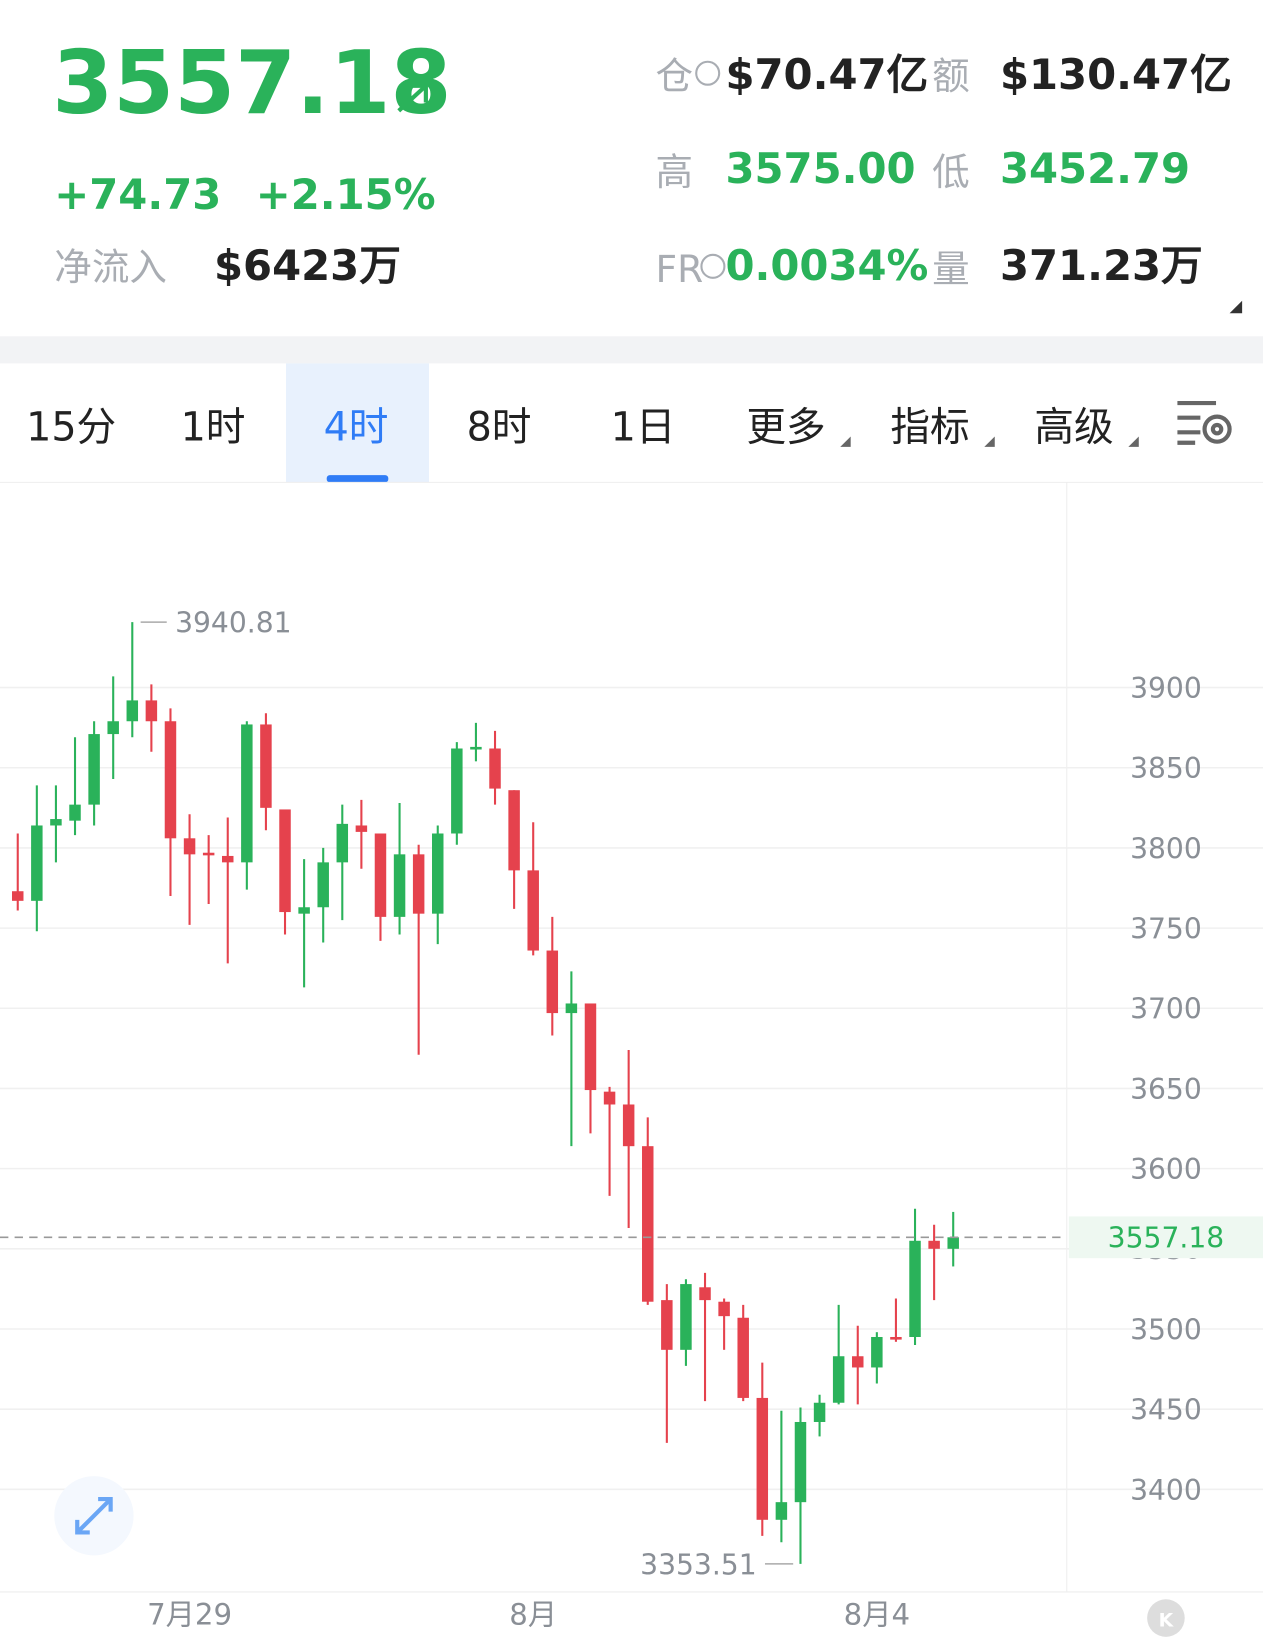 The width and height of the screenshot is (1263, 1637). Describe the element at coordinates (698, 1564) in the screenshot. I see `low-label: 3353.51` at that location.